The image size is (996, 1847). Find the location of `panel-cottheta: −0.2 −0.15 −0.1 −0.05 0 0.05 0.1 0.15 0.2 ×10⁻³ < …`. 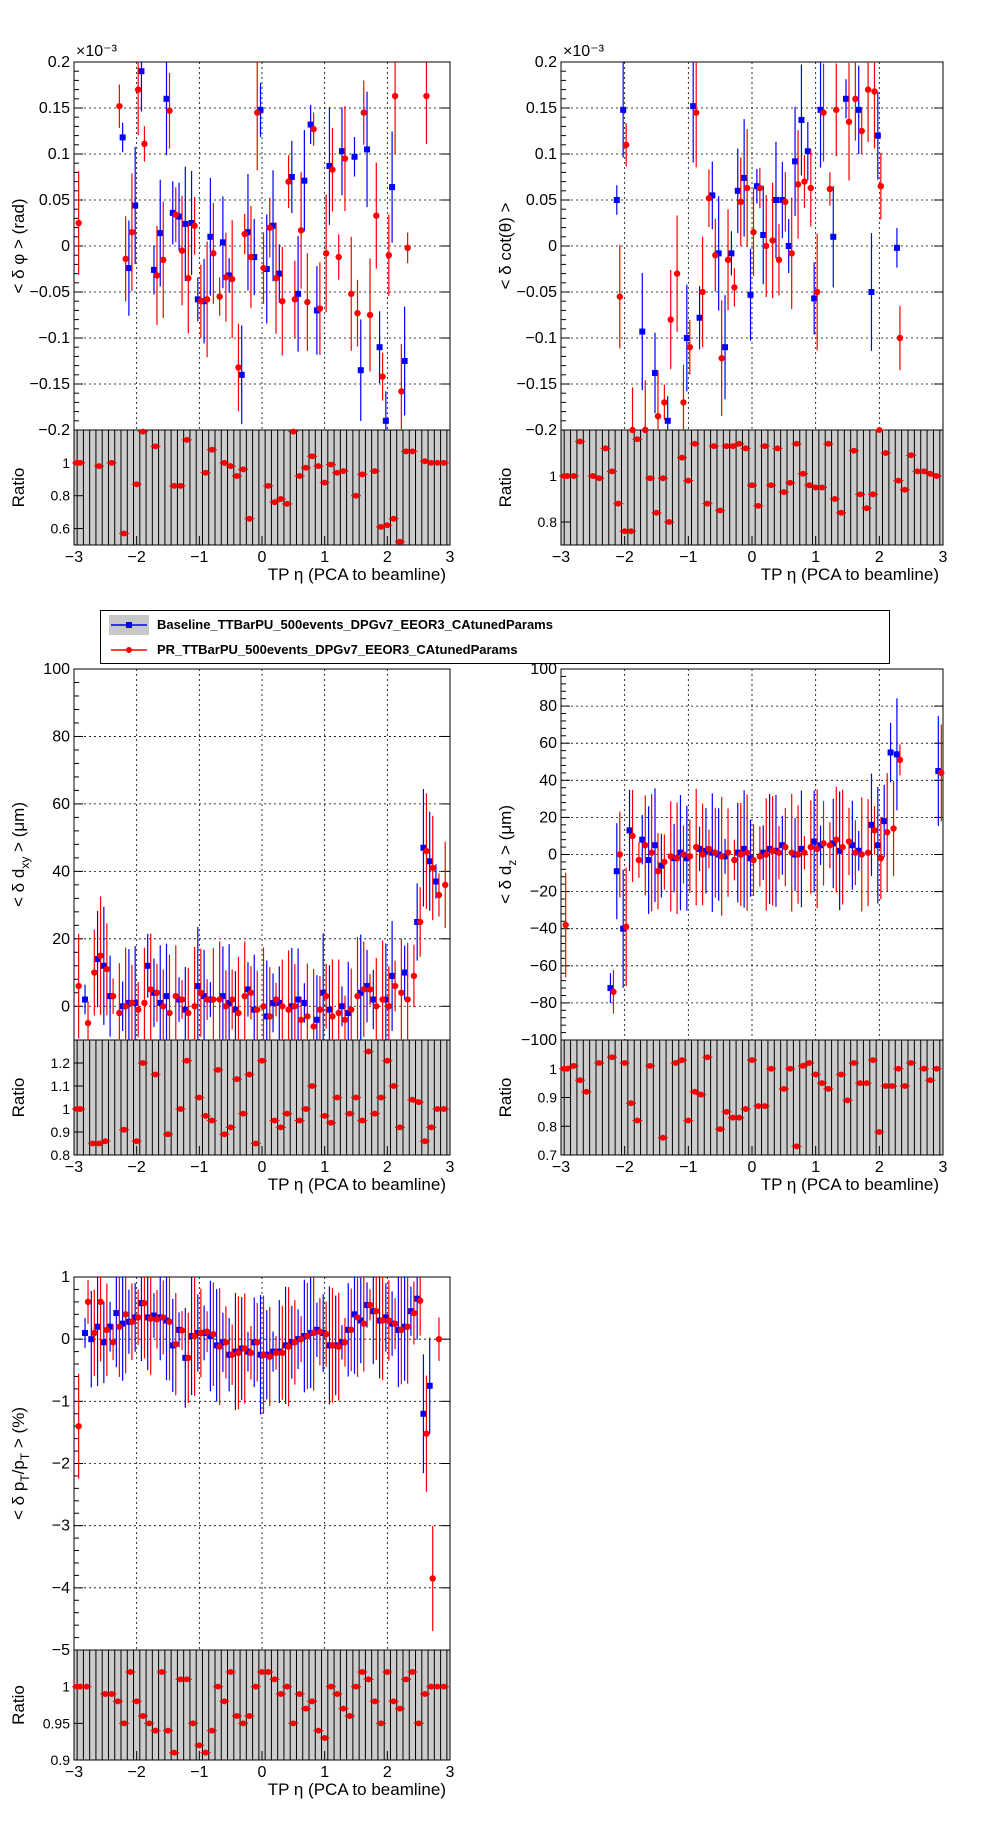

panel-cottheta: −0.2 −0.15 −0.1 −0.05 0 0.05 0.1 0.15 0.2 ×10⁻³ < … is located at coordinates (722, 313).